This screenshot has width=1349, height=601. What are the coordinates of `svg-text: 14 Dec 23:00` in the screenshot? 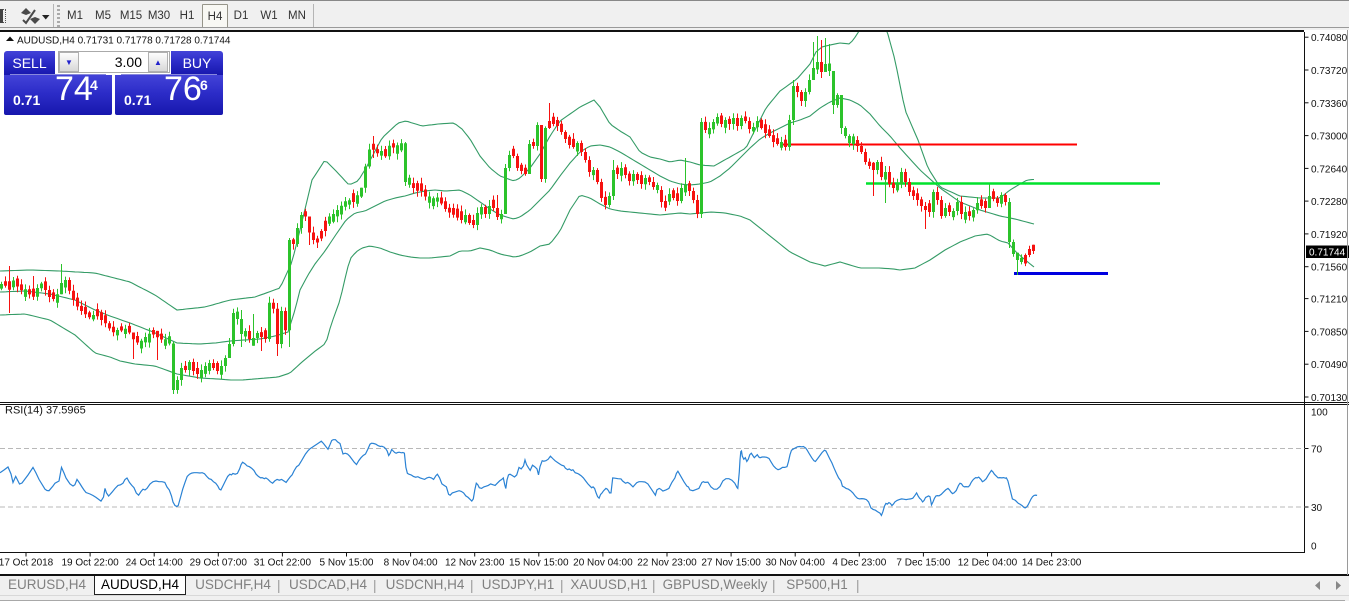 It's located at (1052, 563).